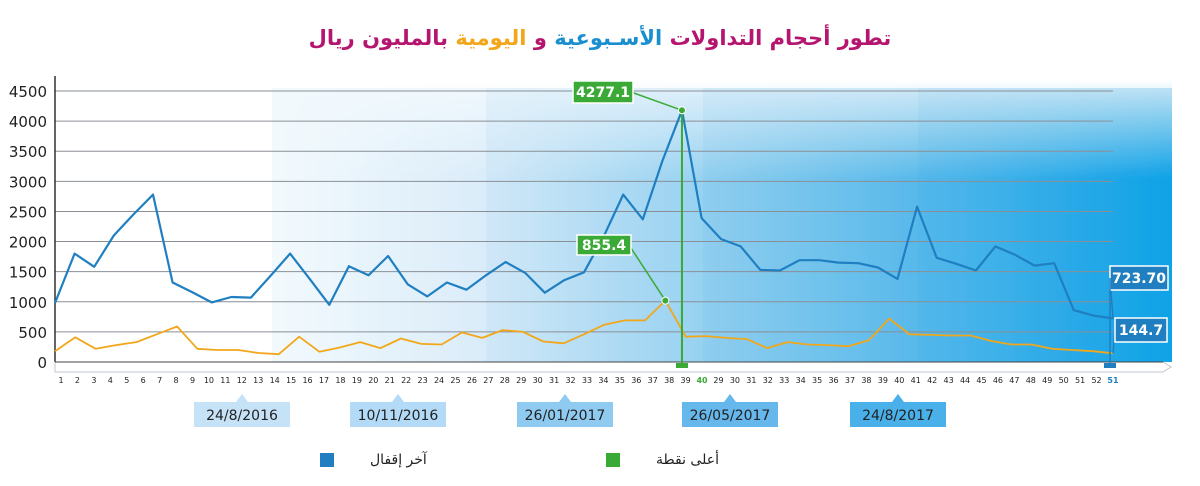 The height and width of the screenshot is (486, 1200). Describe the element at coordinates (378, 38) in the screenshot. I see `title-part-5: بالمليون ريال` at that location.